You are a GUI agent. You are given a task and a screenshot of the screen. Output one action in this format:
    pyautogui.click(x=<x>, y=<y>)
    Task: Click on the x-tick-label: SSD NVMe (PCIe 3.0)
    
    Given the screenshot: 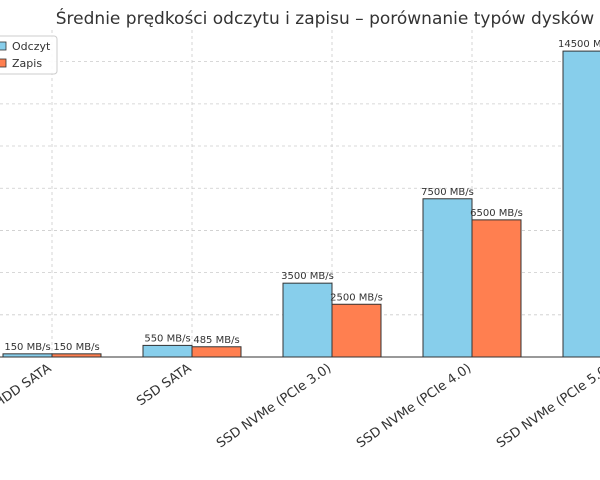 What is the action you would take?
    pyautogui.click(x=274, y=406)
    